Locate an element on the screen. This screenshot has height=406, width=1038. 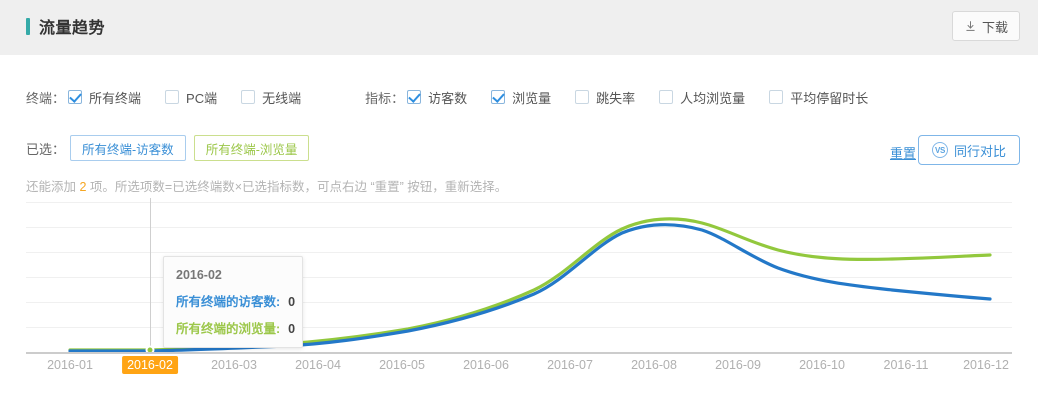
selected-tag-pageviews: 所有终端-浏览量 is located at coordinates (251, 148).